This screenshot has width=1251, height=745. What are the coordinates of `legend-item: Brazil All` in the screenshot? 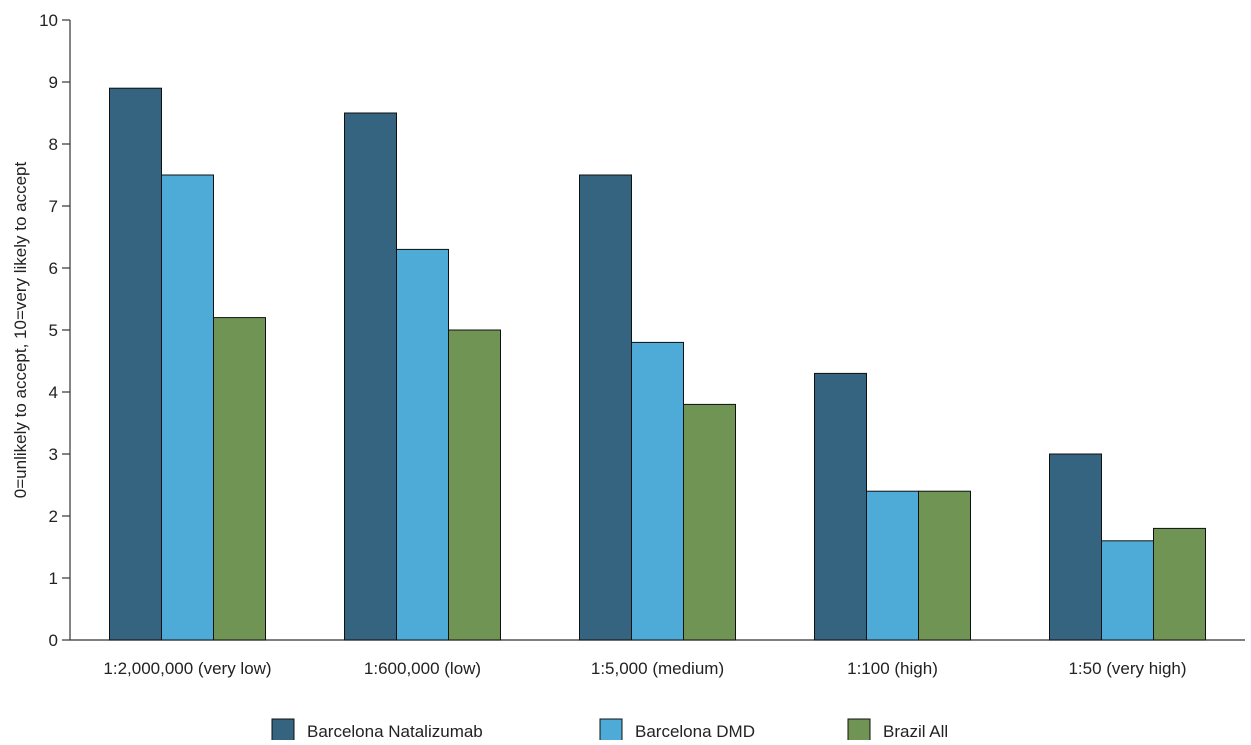 It's located at (897, 730).